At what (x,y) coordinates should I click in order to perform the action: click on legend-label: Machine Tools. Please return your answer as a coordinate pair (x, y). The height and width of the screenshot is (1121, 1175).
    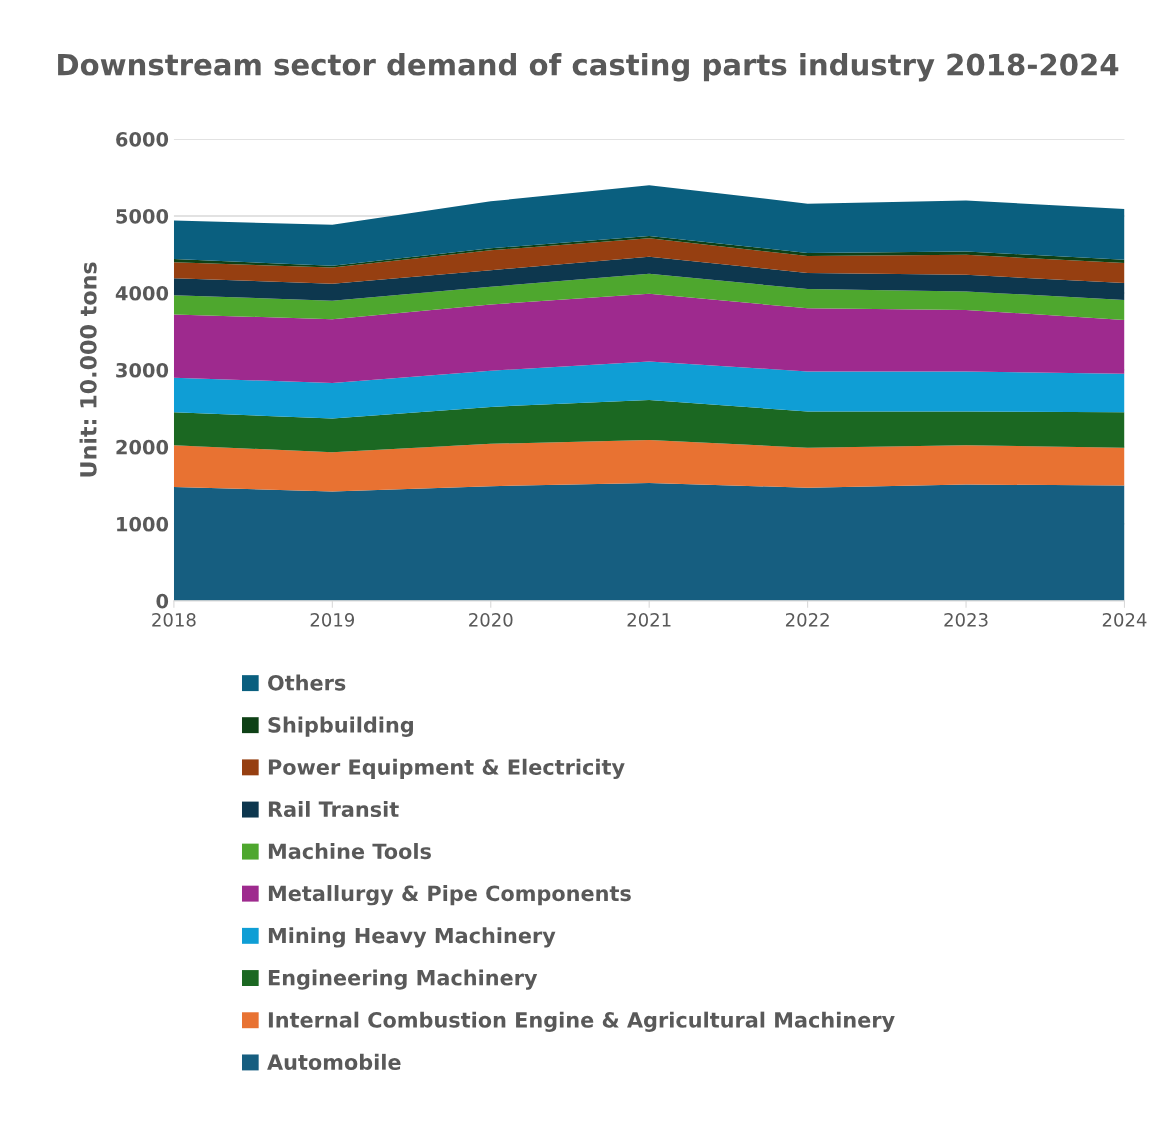
    Looking at the image, I should click on (349, 851).